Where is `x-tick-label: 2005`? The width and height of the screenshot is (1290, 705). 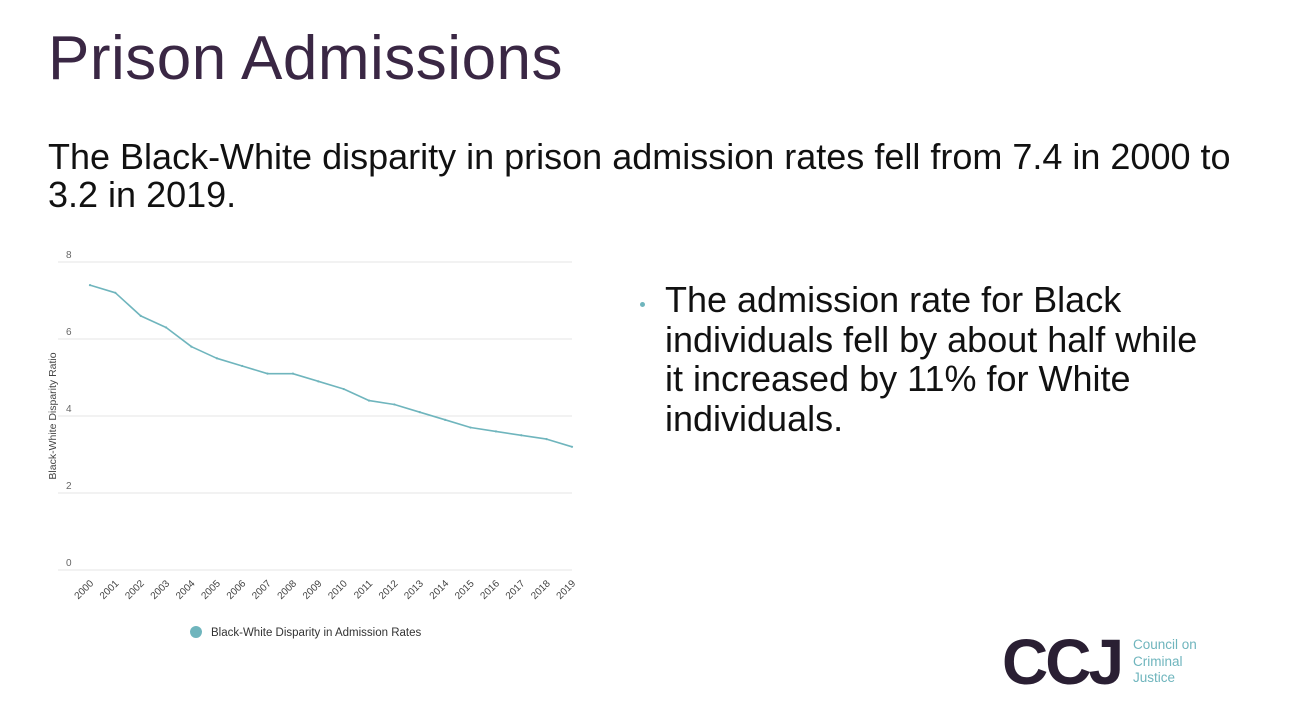 x-tick-label: 2005 is located at coordinates (211, 590).